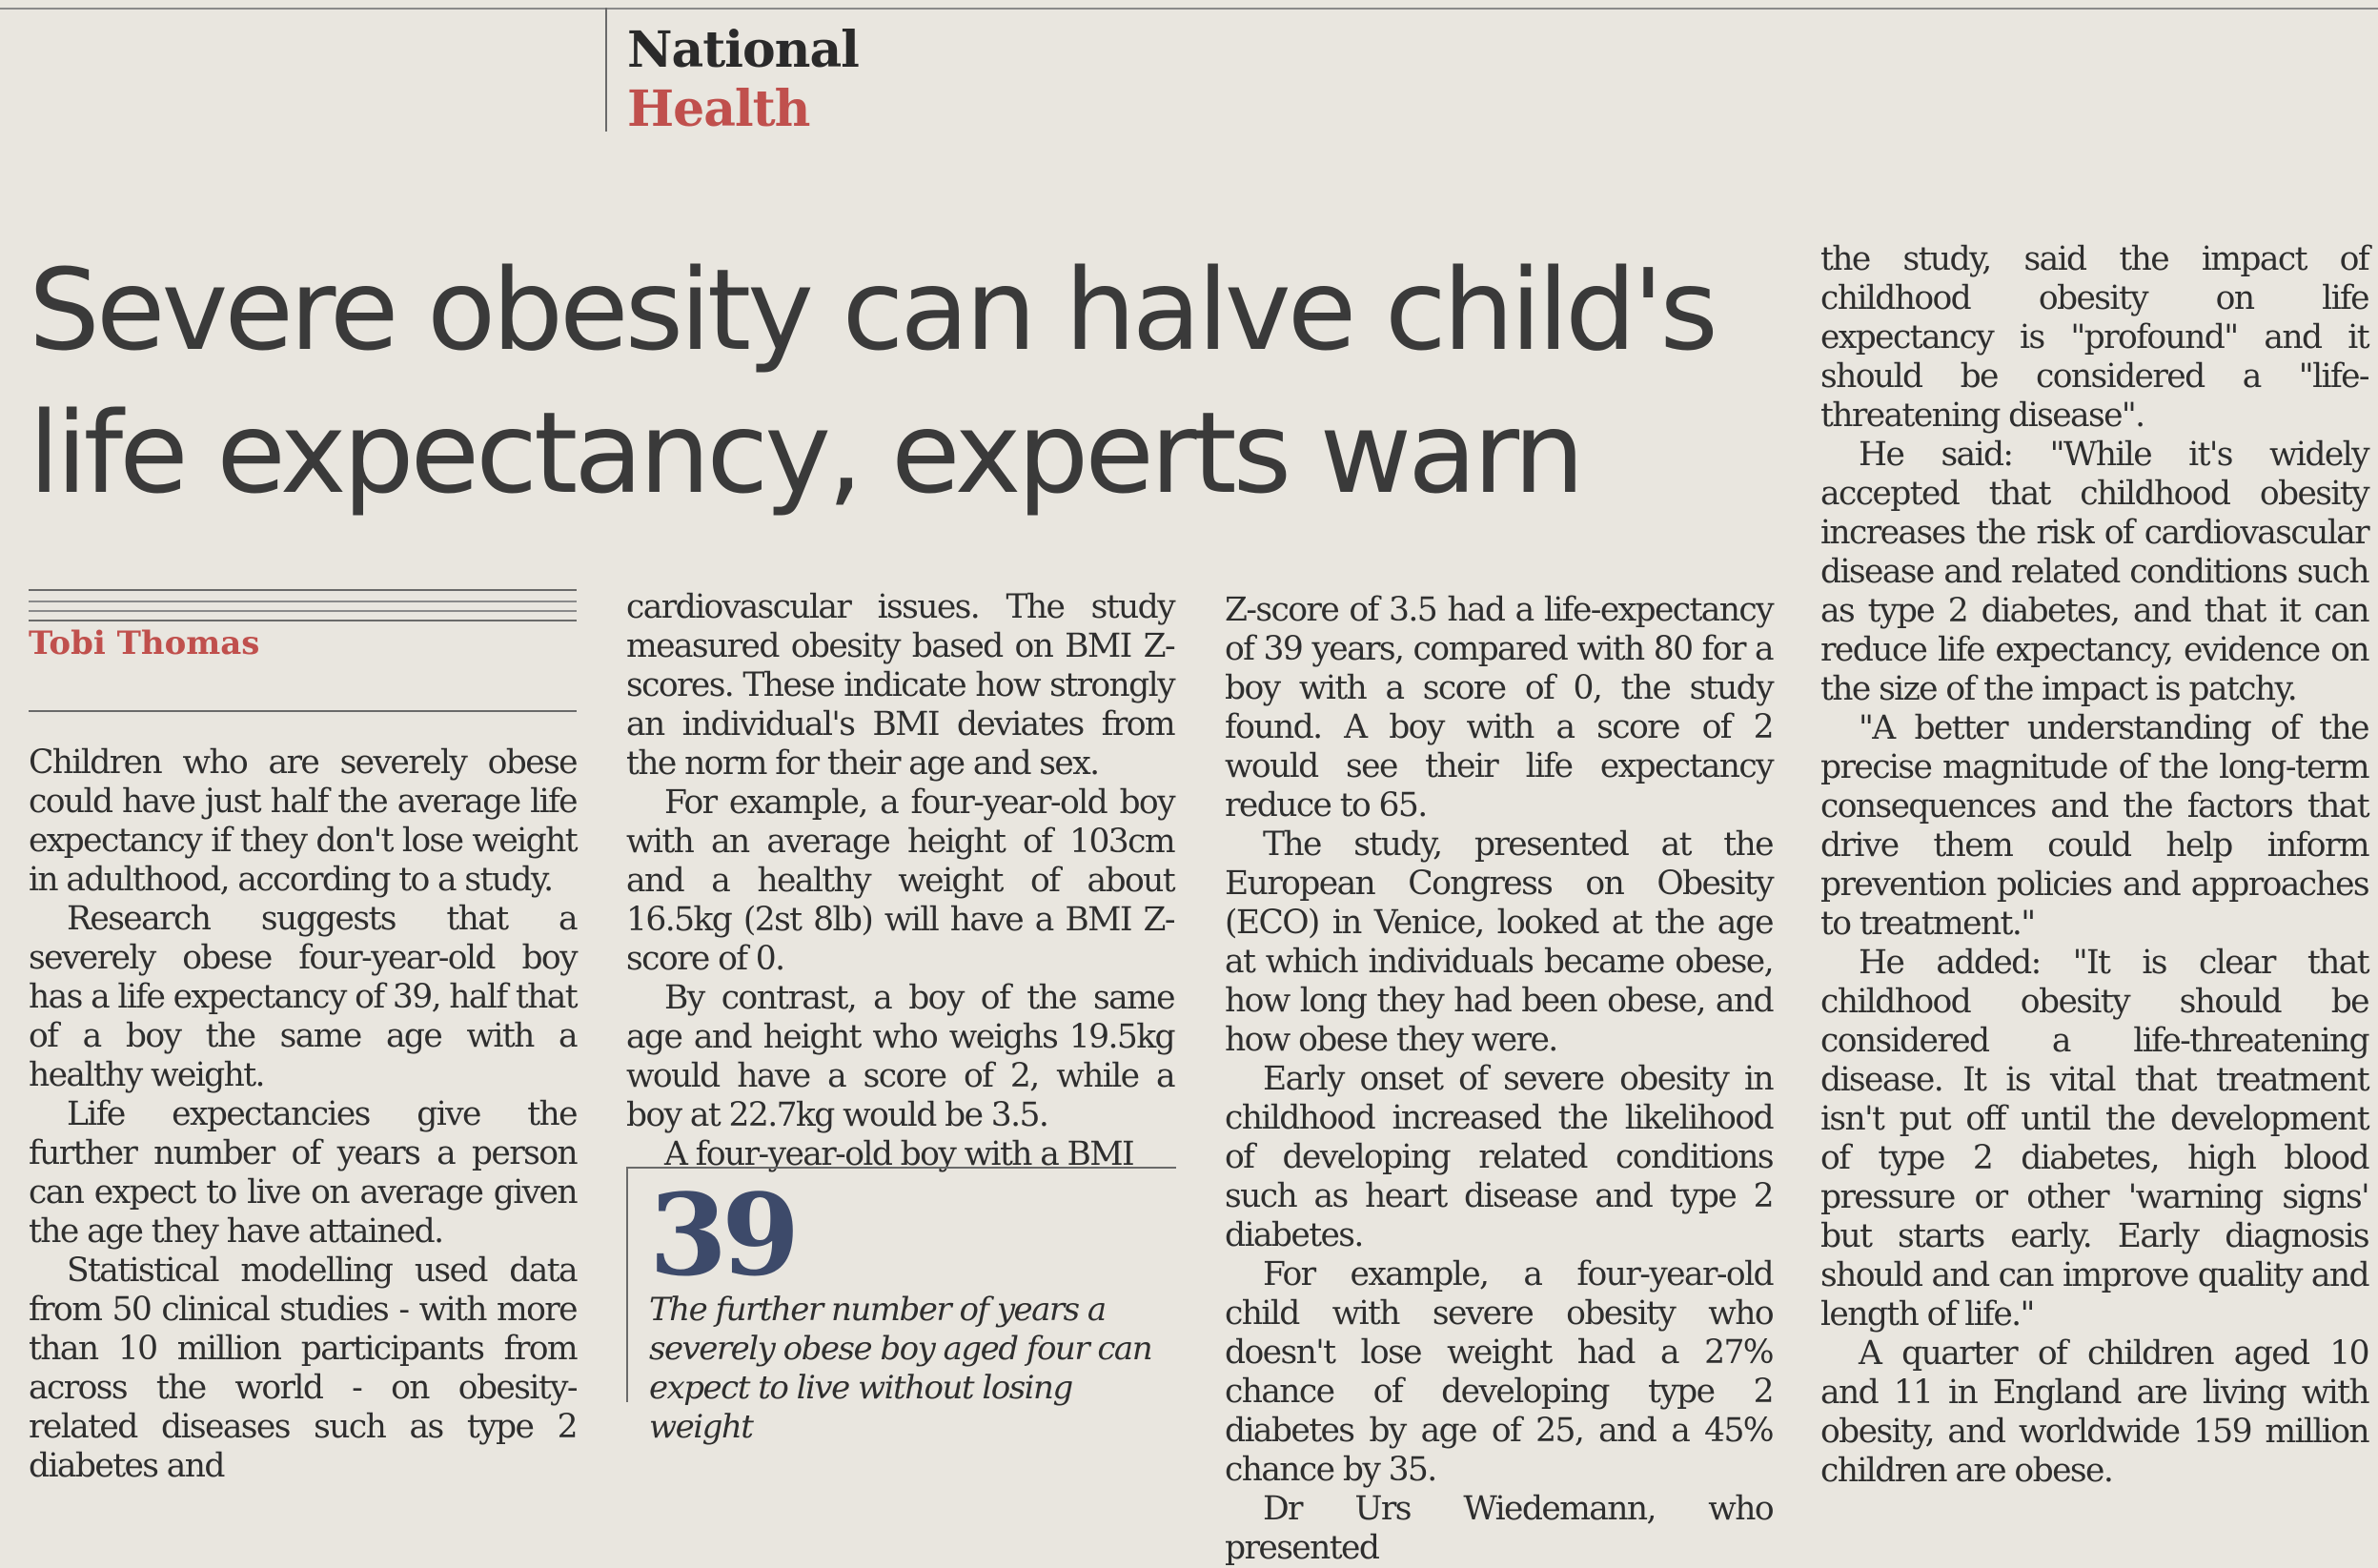 Image resolution: width=2378 pixels, height=1568 pixels. Describe the element at coordinates (606, 70) in the screenshot. I see `section-divider` at that location.